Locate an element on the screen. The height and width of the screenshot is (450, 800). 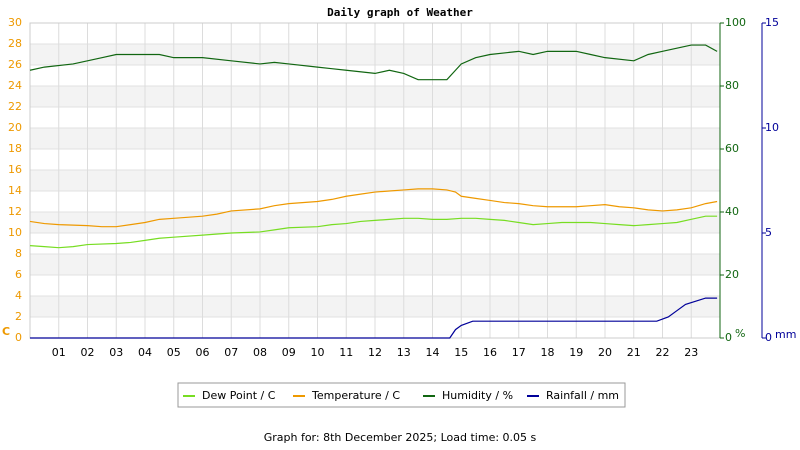
x-tick-label: 07 is located at coordinates (231, 352).